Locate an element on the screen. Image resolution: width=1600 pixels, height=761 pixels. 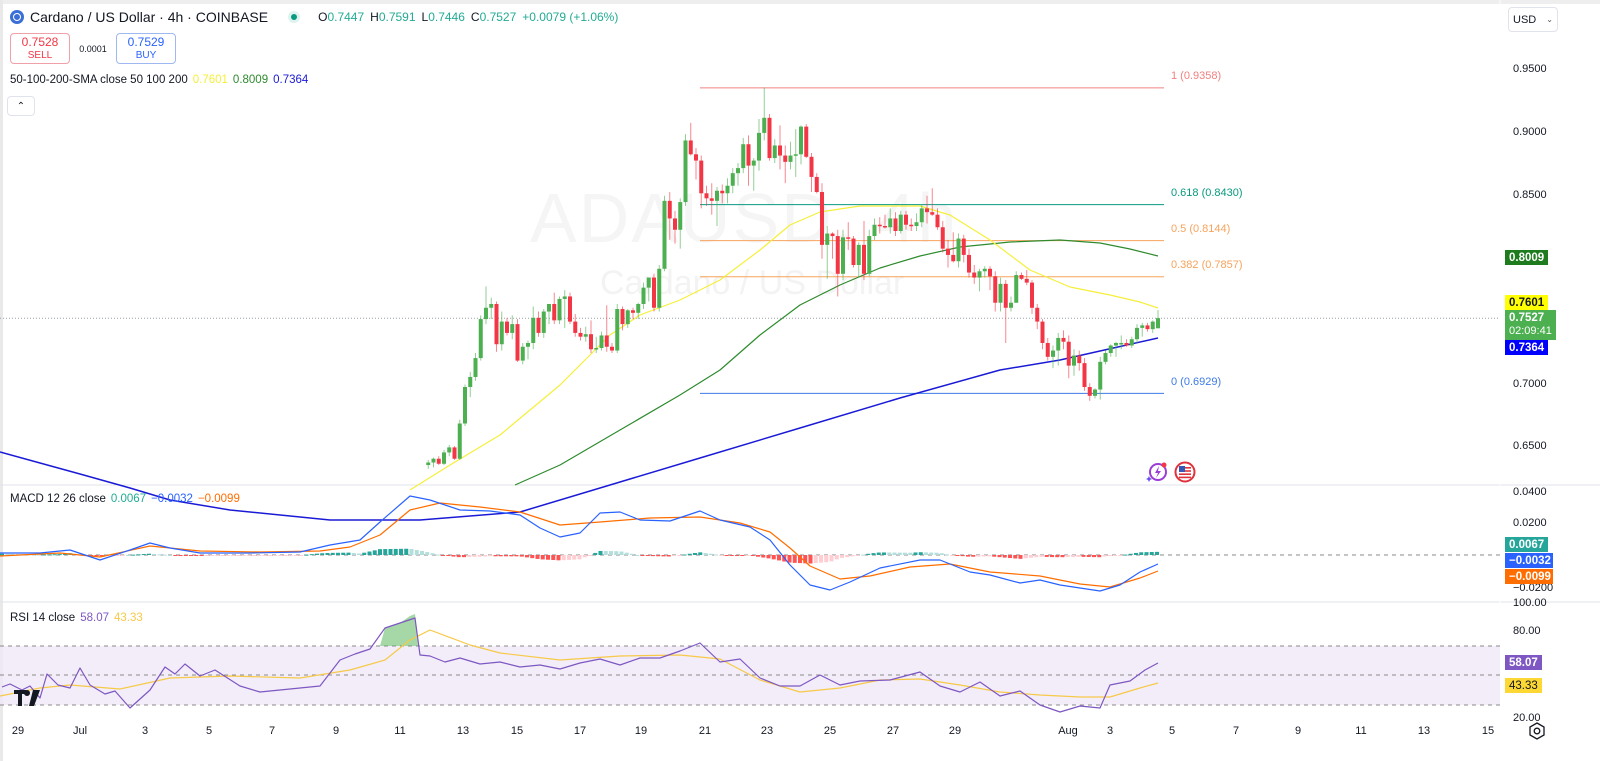
tradingview-logo-icon is located at coordinates (29, 698).